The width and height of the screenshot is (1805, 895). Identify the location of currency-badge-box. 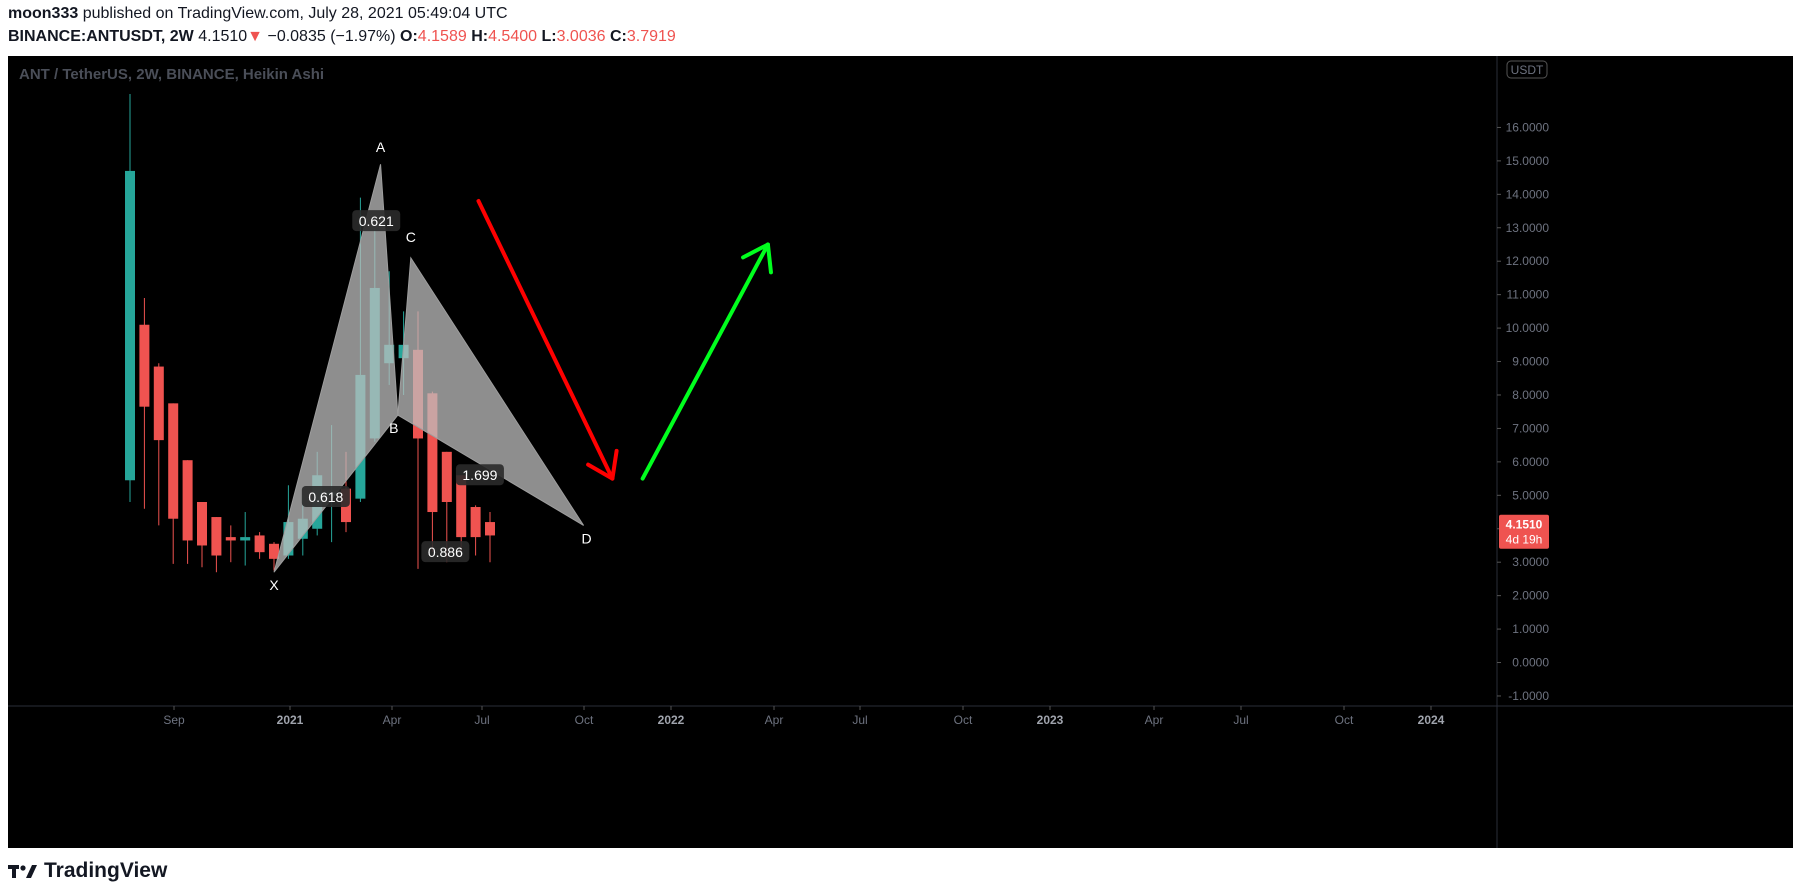
(1527, 69).